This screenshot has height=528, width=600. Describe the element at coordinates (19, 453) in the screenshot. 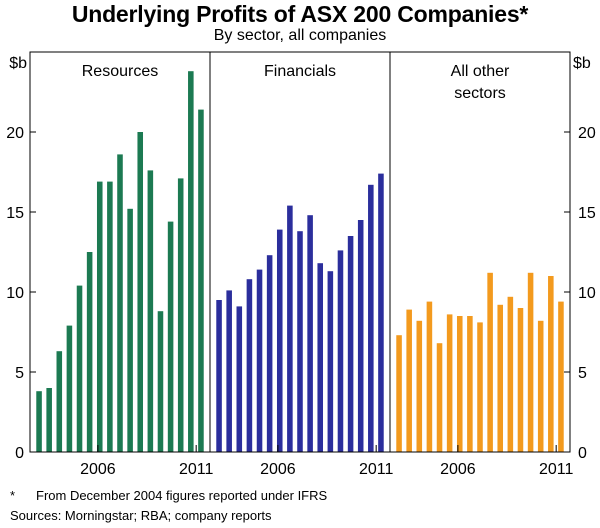

I see `y-tick-label-left: 0` at that location.